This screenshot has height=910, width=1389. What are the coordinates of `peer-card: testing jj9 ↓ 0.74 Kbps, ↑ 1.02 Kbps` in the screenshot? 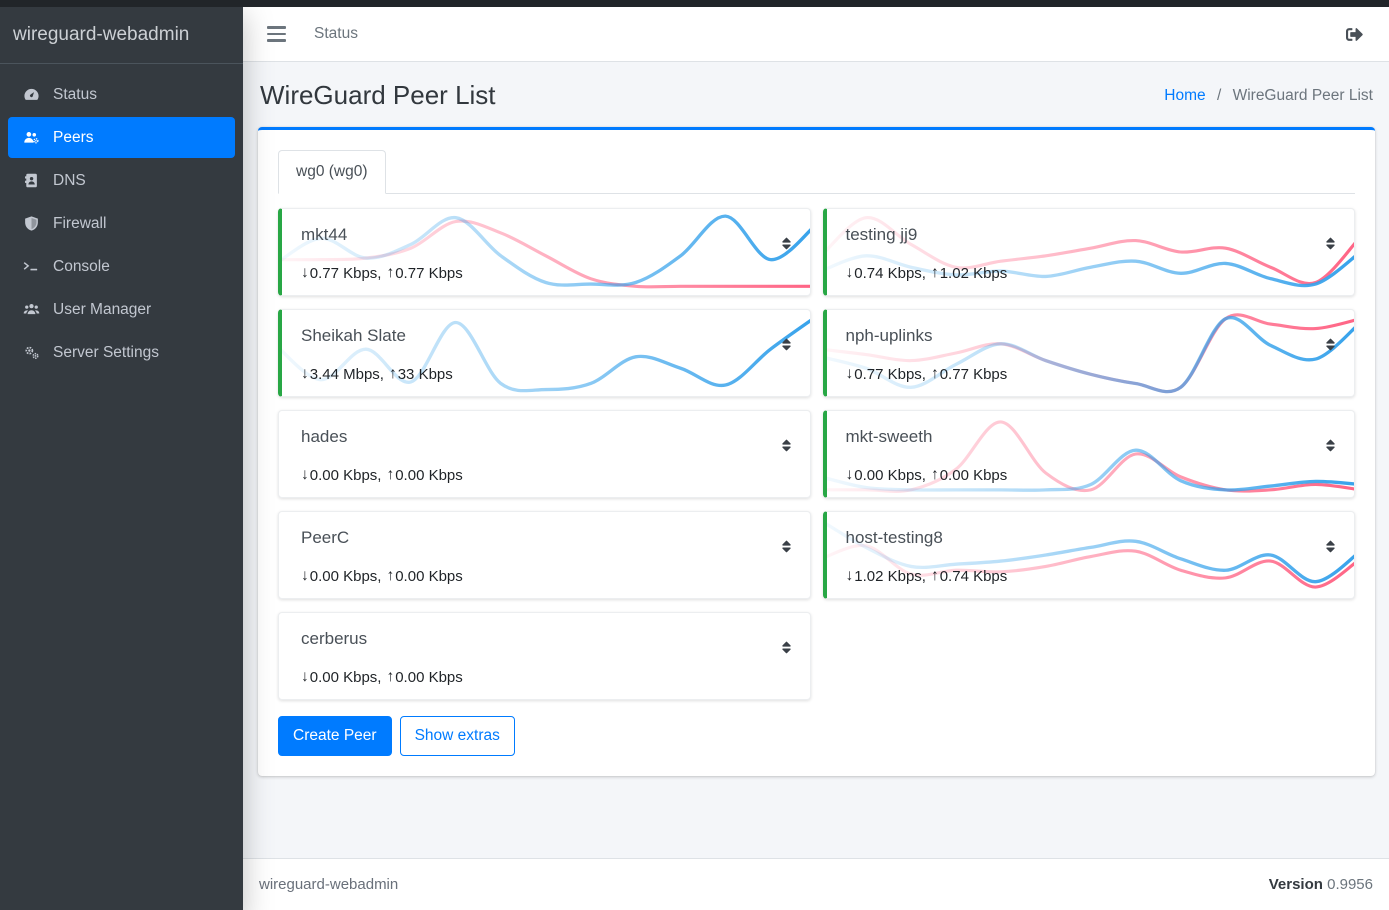 It's located at (1088, 252).